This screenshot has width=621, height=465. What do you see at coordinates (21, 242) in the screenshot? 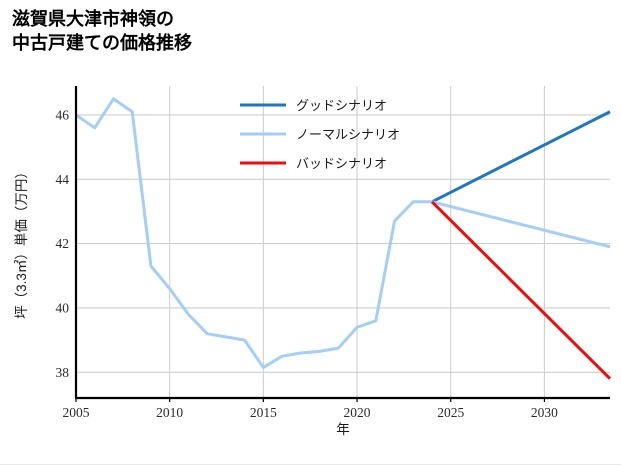
I see `y-axis-title: 坪（3.3㎡）単価（万円）` at bounding box center [21, 242].